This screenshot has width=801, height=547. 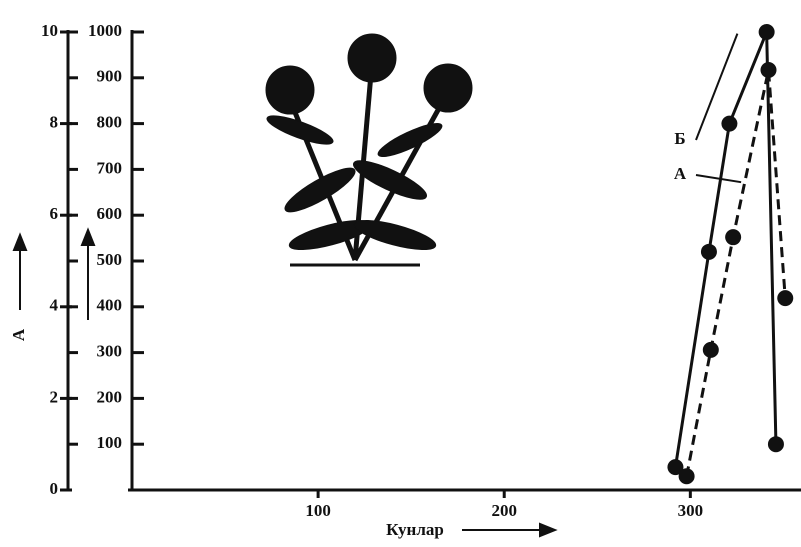 I want to click on y2-tick-label: 1000, so click(x=105, y=30).